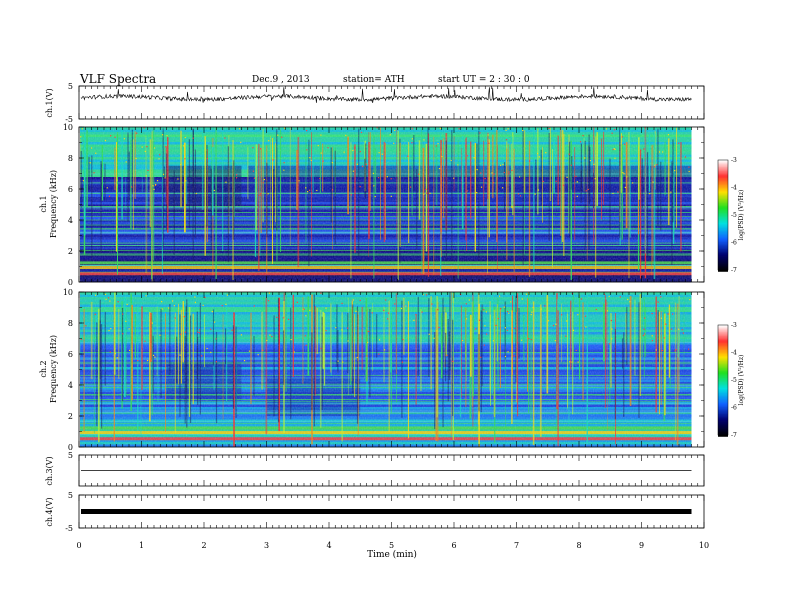 The image size is (792, 612). What do you see at coordinates (374, 80) in the screenshot?
I see `station-label: station= ATH` at bounding box center [374, 80].